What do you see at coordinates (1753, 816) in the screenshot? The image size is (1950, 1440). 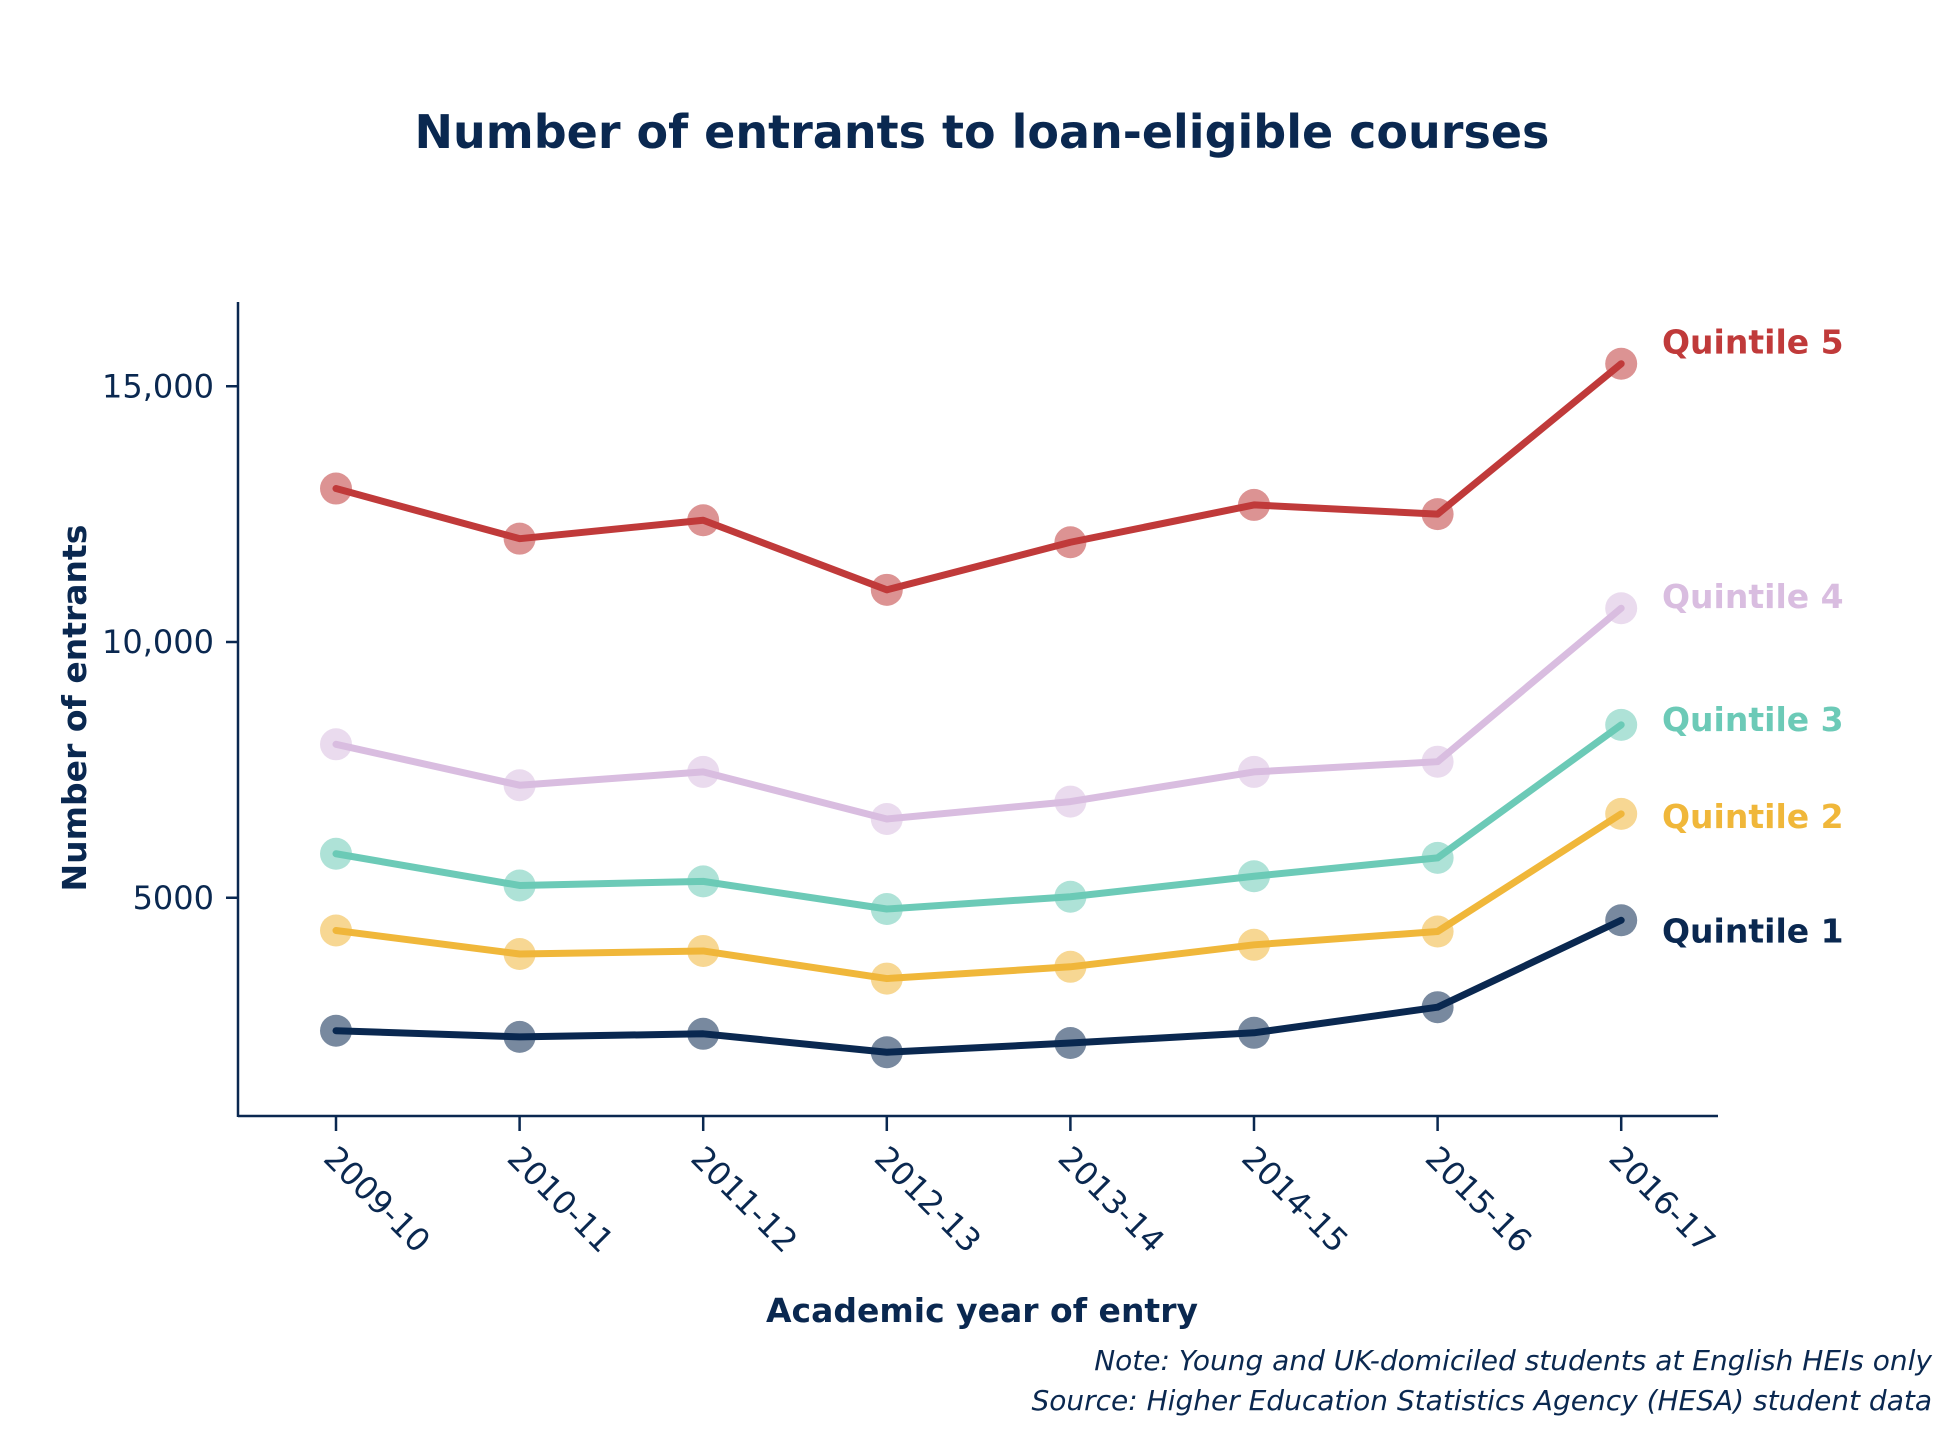 I see `series-label-quintile-2: Quintile 2` at bounding box center [1753, 816].